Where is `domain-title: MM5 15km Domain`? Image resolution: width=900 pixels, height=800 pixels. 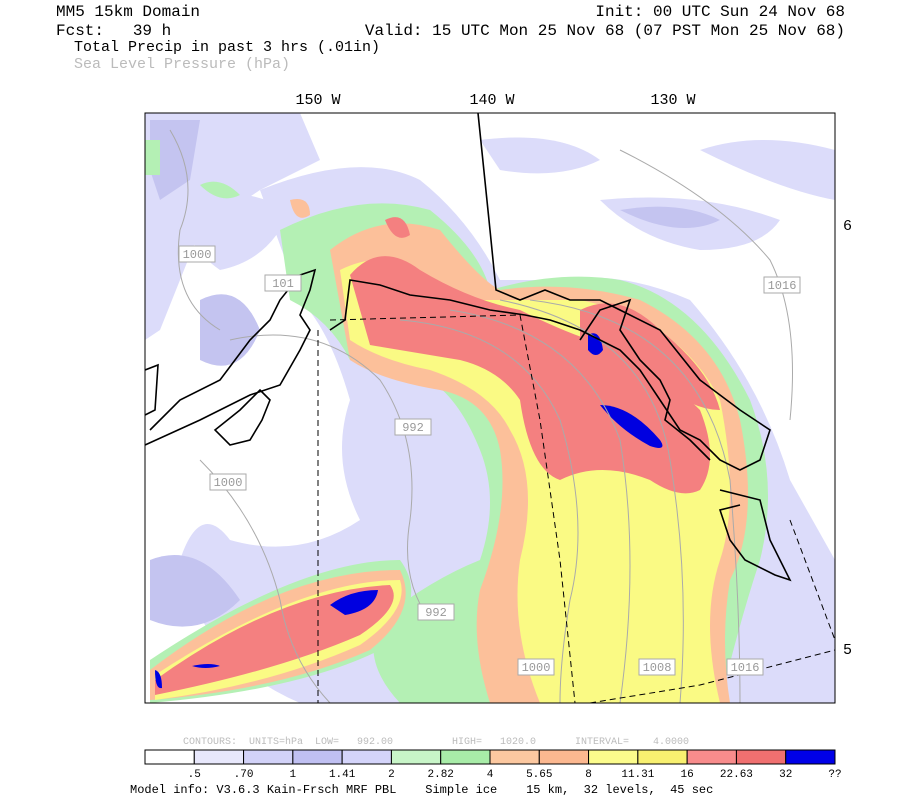
domain-title: MM5 15km Domain is located at coordinates (128, 12).